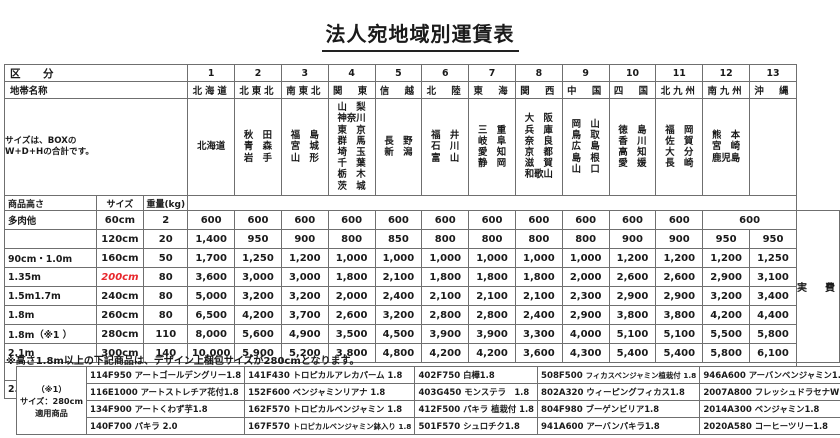  I want to click on rate-cell: 850, so click(398, 239).